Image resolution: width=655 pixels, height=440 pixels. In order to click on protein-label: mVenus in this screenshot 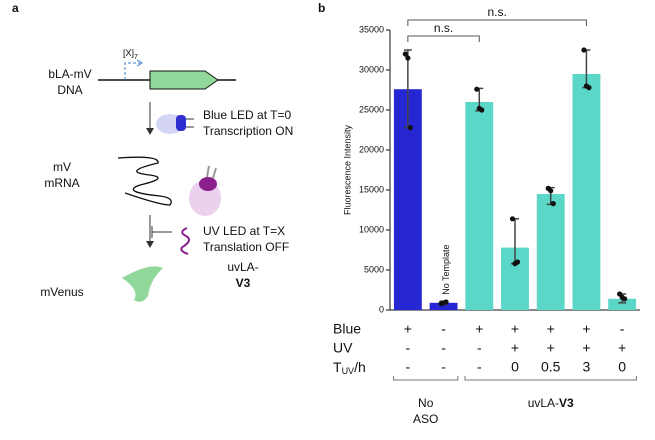, I will do `click(61, 292)`.